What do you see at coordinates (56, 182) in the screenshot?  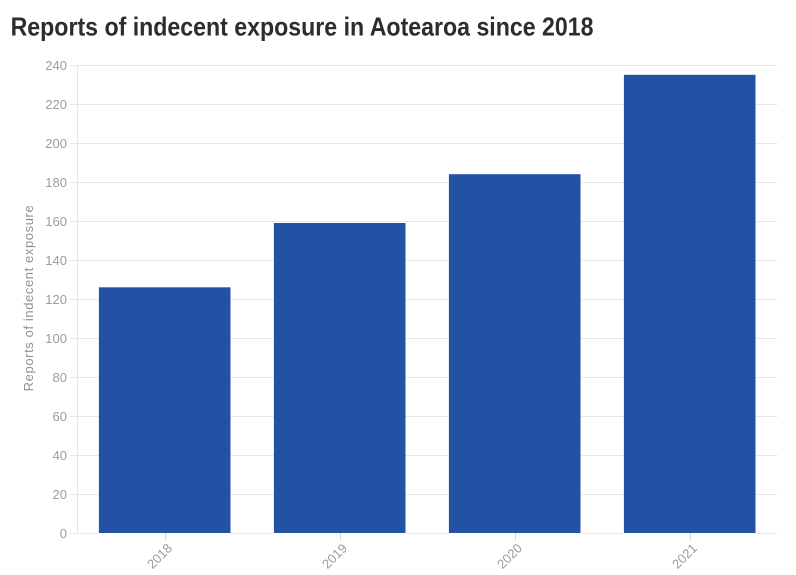 I see `svg-text: 180` at bounding box center [56, 182].